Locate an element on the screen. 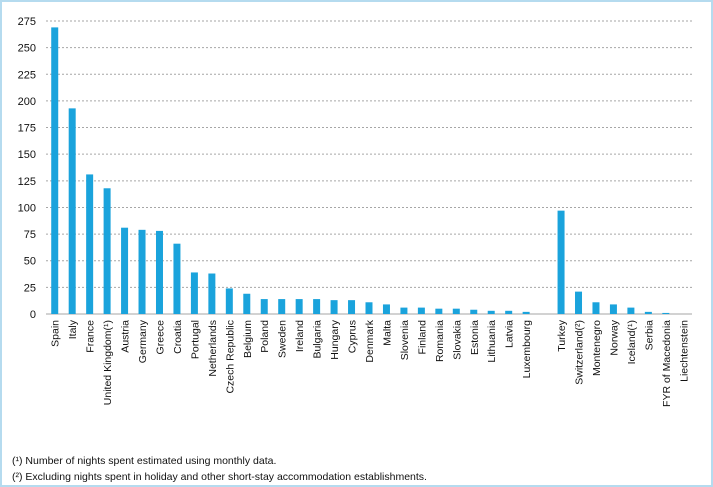 The height and width of the screenshot is (487, 713). x-tick-label: Croatia is located at coordinates (178, 337).